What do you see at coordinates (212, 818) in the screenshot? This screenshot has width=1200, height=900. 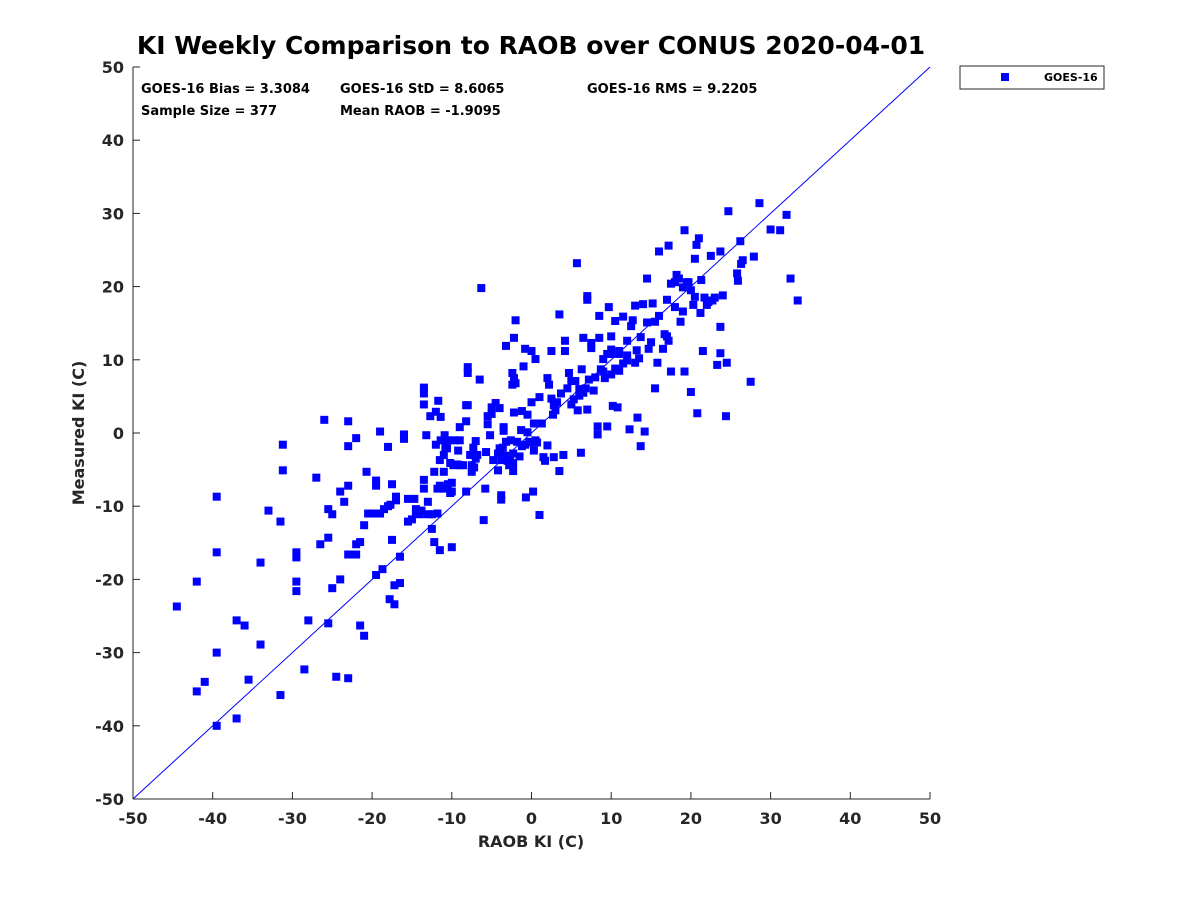 I see `x-tick-label: -40` at bounding box center [212, 818].